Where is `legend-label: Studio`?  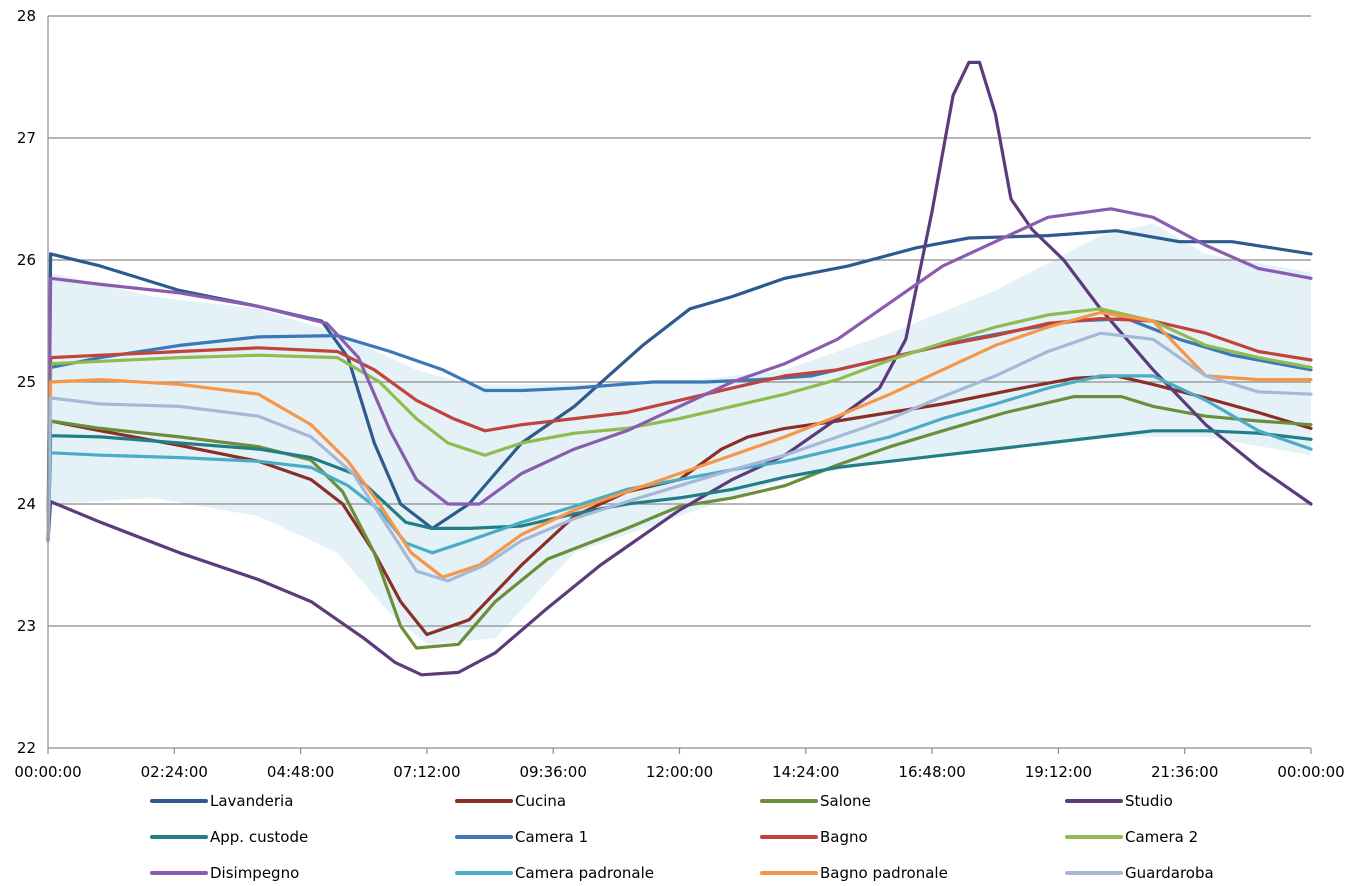 legend-label: Studio is located at coordinates (1149, 801).